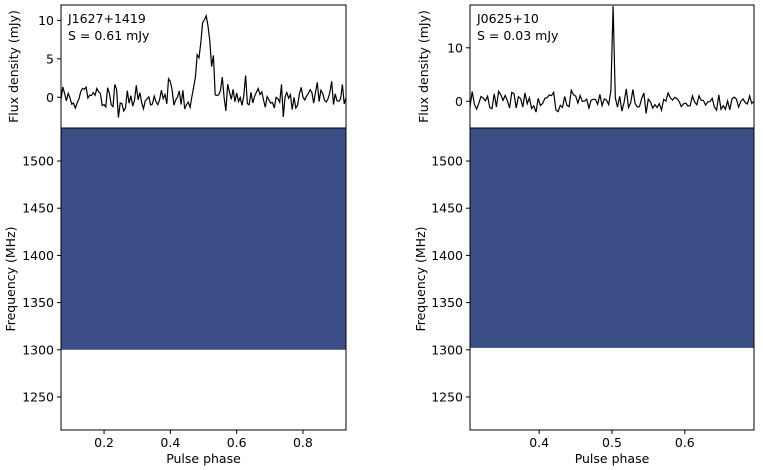 This screenshot has width=763, height=470. I want to click on left-profile-ylabel: Flux density (mJy), so click(13, 66).